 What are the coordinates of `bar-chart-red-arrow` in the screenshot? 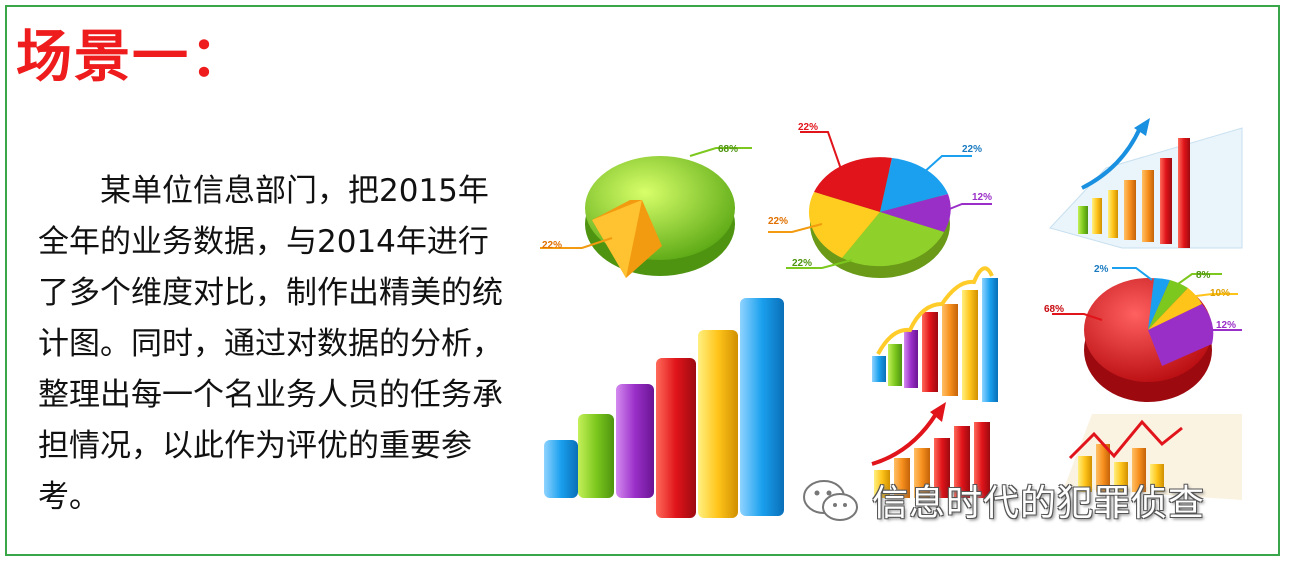 It's located at (930, 450).